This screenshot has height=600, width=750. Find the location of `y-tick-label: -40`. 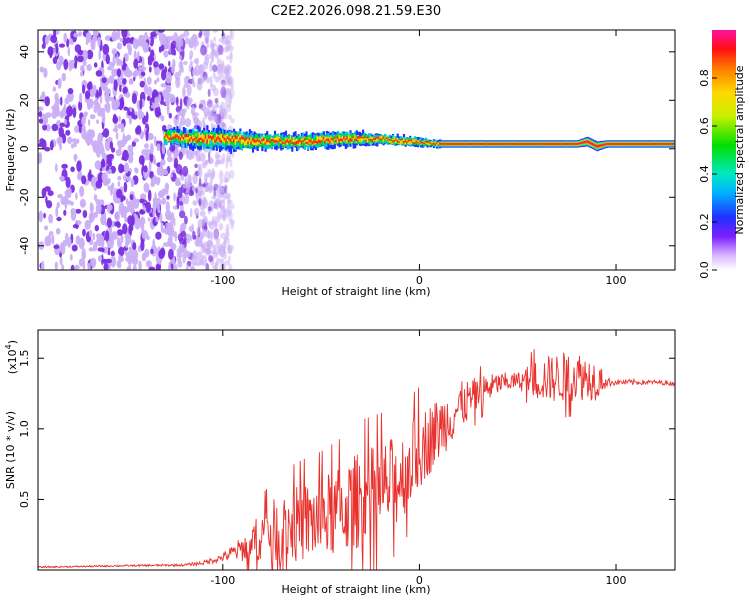

y-tick-label: -40 is located at coordinates (24, 246).